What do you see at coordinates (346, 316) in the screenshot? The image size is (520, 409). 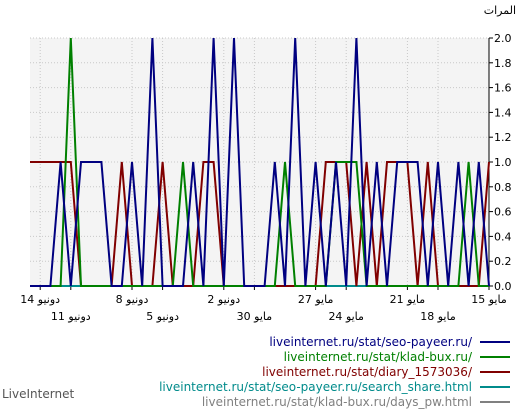 I see `x-tick-label: 24 مايو` at bounding box center [346, 316].